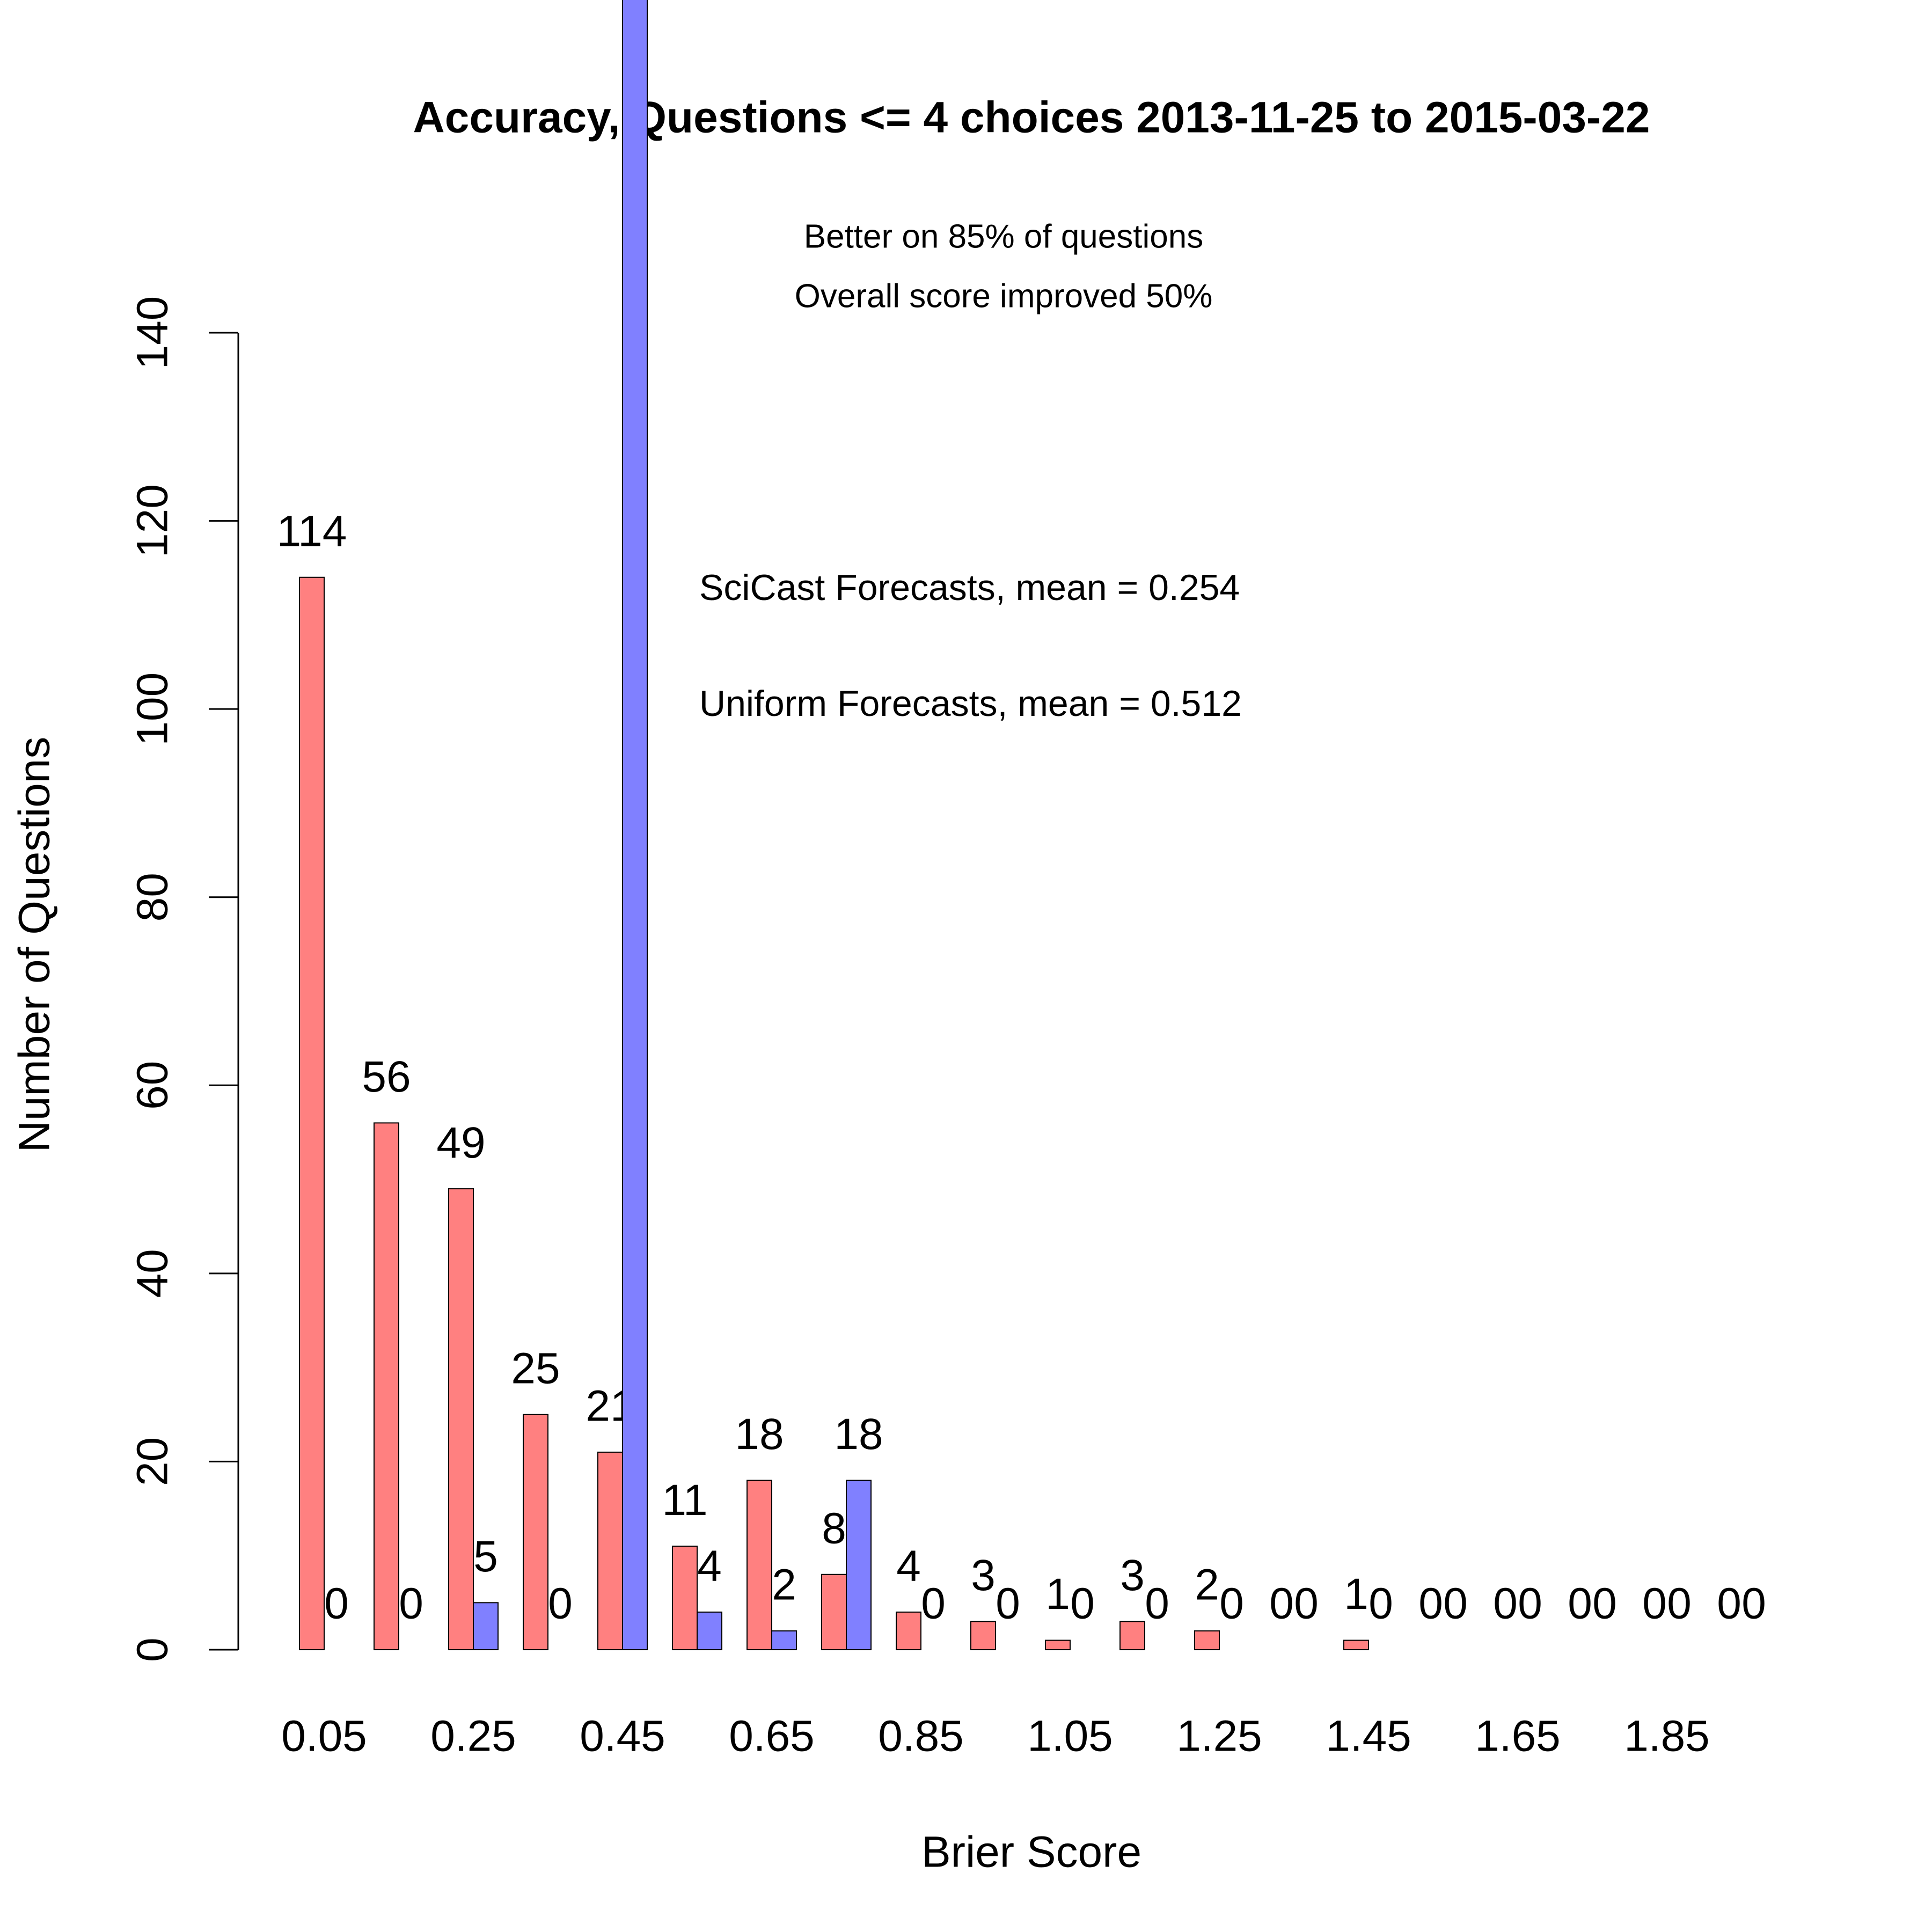  I want to click on x-tick-label: 1.25, so click(1219, 1736).